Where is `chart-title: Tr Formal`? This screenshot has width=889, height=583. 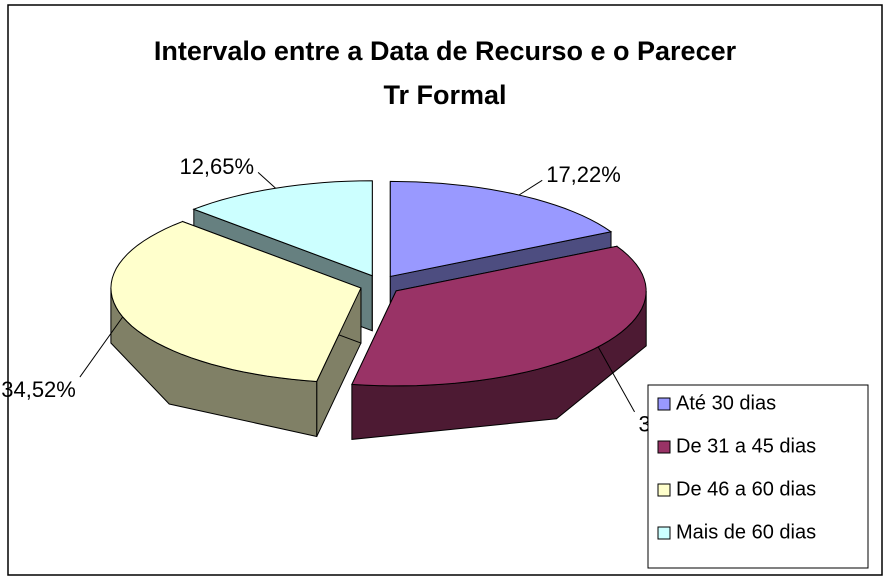
chart-title: Tr Formal is located at coordinates (444, 95).